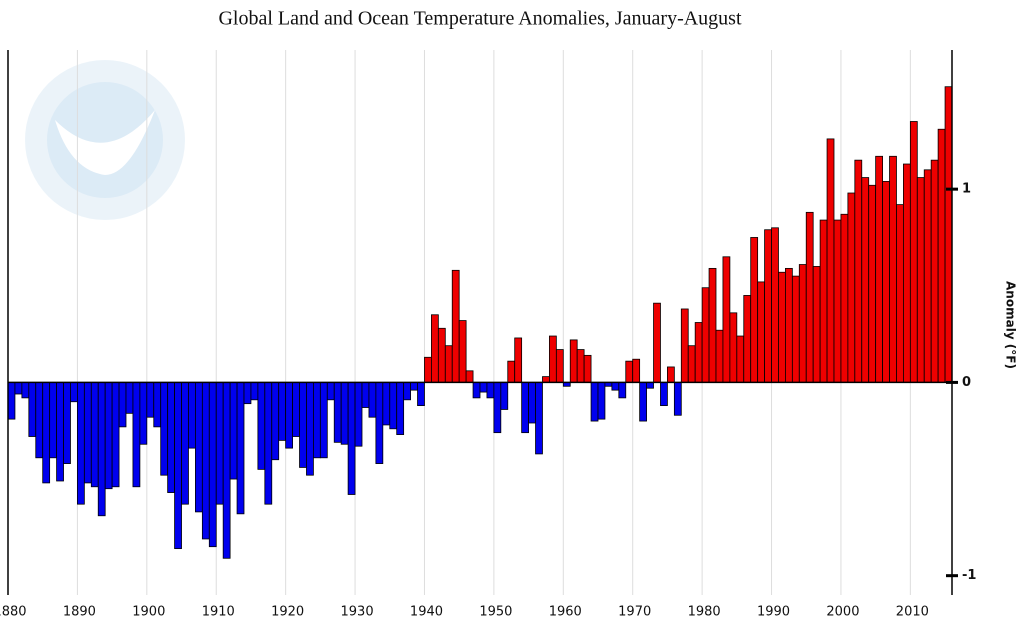 This screenshot has width=1024, height=639. Describe the element at coordinates (426, 612) in the screenshot. I see `x-tick-label: 1940` at that location.